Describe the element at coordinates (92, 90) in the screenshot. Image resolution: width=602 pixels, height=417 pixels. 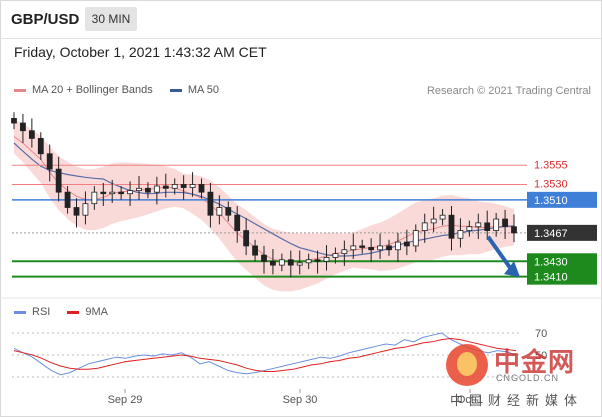
I see `legend-ma20-label: MA 20 + Bollinger Bands` at that location.